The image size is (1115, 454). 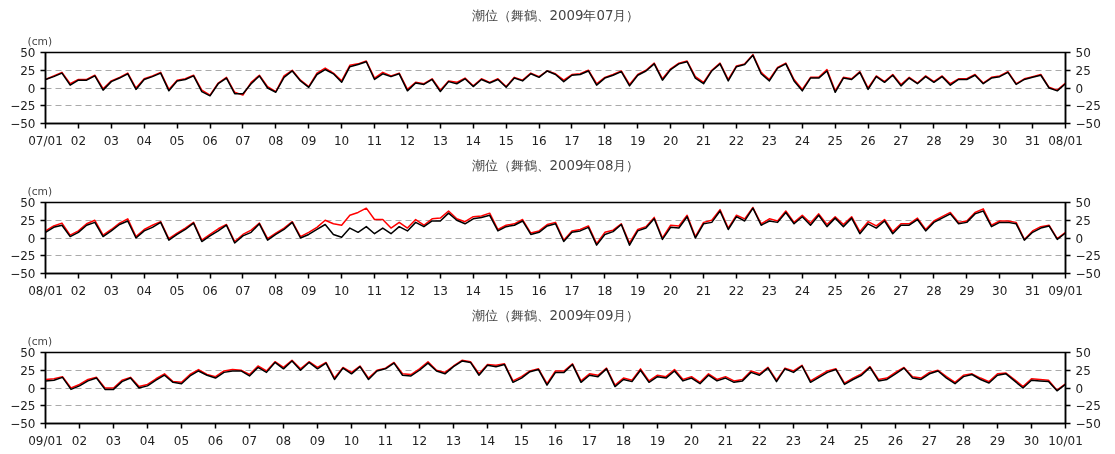 I want to click on x-tick-label: 07/01, so click(x=45, y=140).